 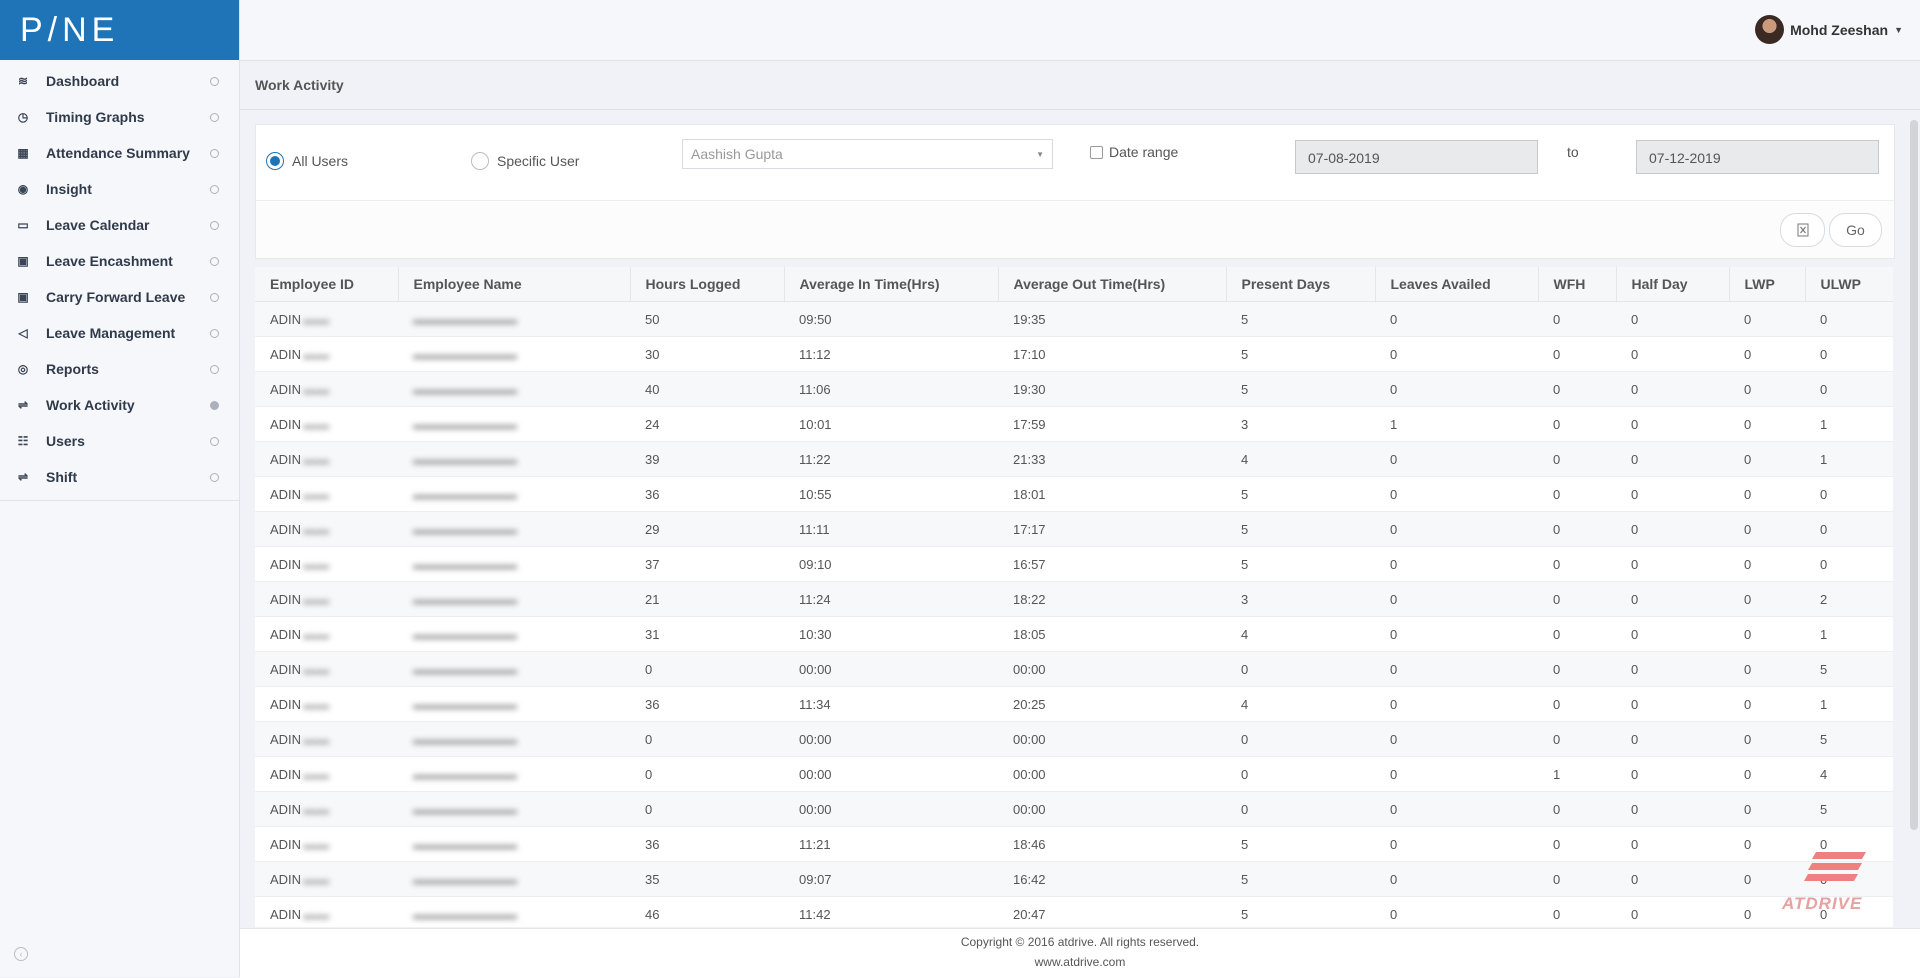 I want to click on table-row: ADIN ▬▬ ▬▬▬▬▬▬▬▬ 29 11:11 17:17 5 0 0 0 0 0, so click(x=1074, y=529).